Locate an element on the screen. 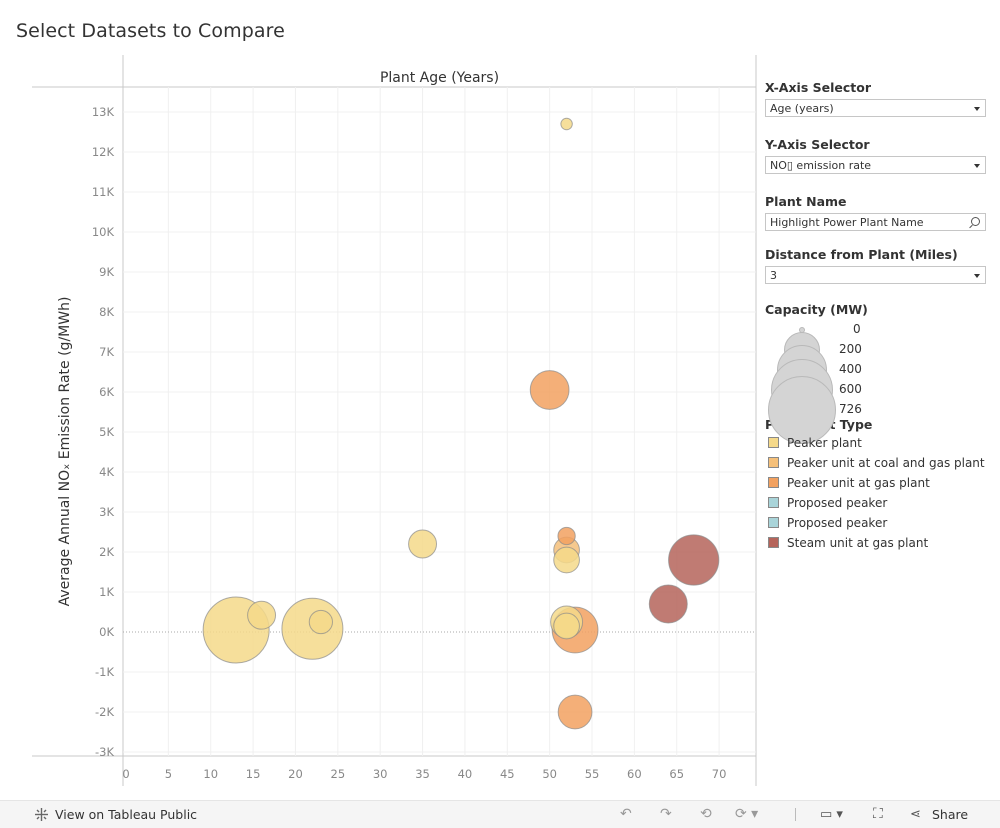 This screenshot has height=828, width=1000. view-on-tableau-link: View on Tableau Public is located at coordinates (126, 814).